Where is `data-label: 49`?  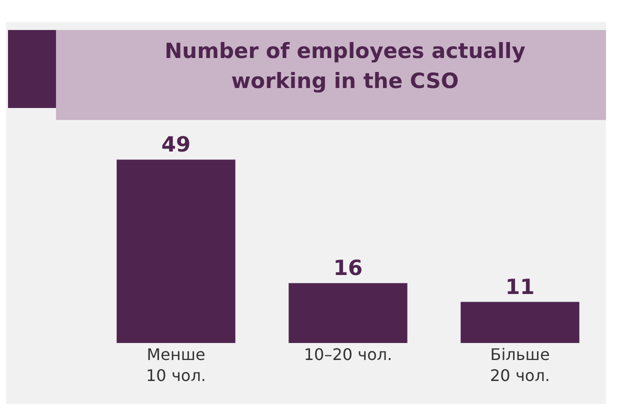
data-label: 49 is located at coordinates (176, 144).